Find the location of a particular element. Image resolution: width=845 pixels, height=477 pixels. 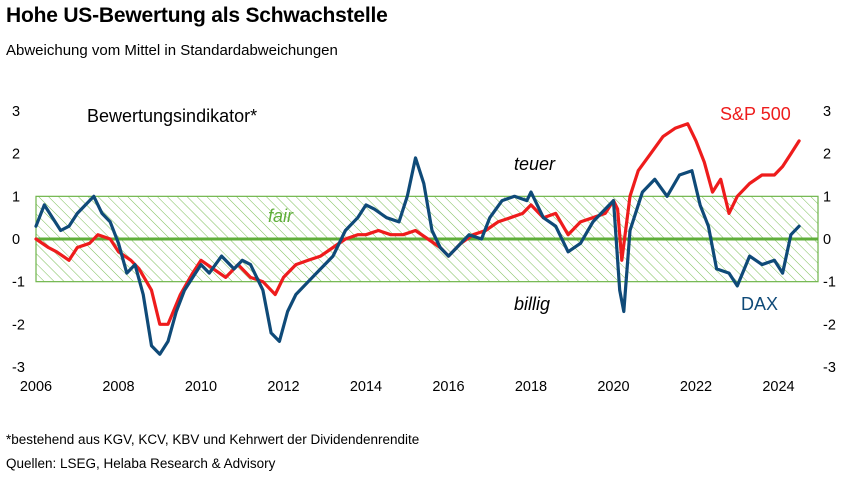

y-tick-right: -3 is located at coordinates (829, 368).